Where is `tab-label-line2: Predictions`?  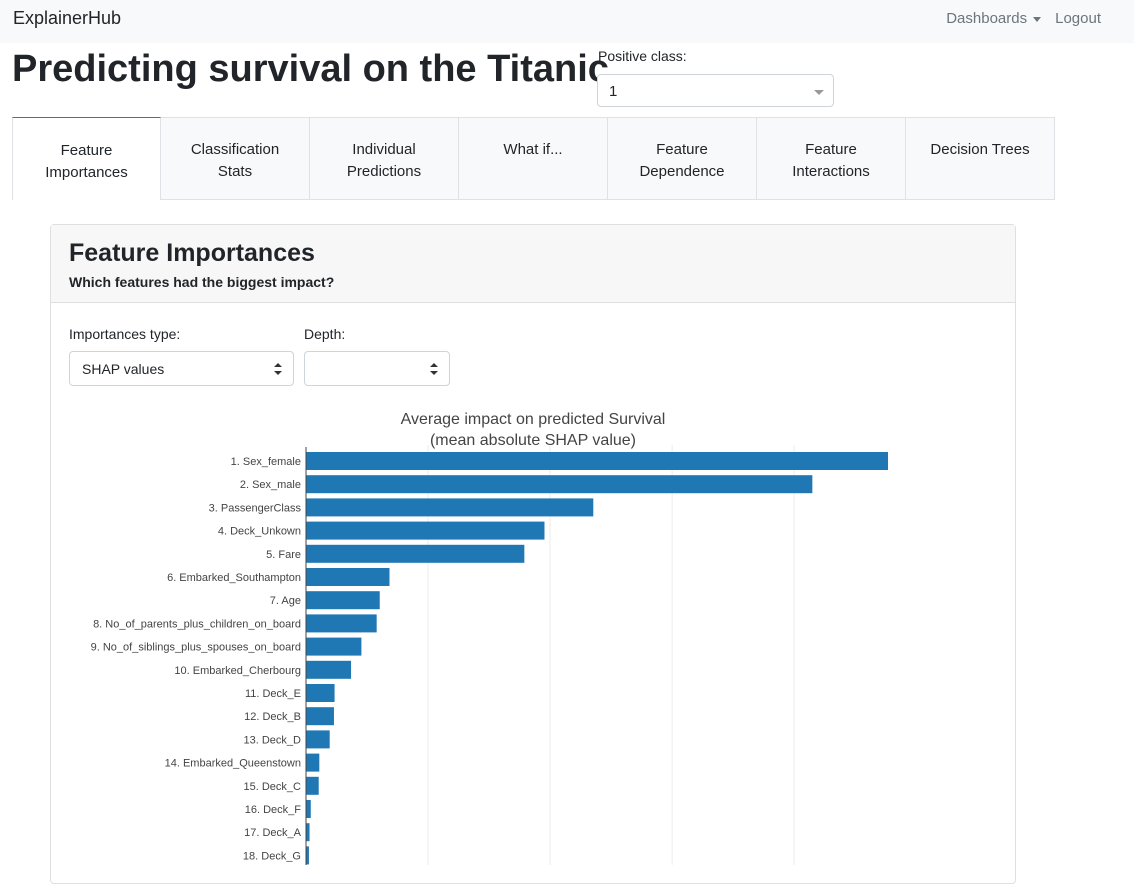
tab-label-line2: Predictions is located at coordinates (384, 171).